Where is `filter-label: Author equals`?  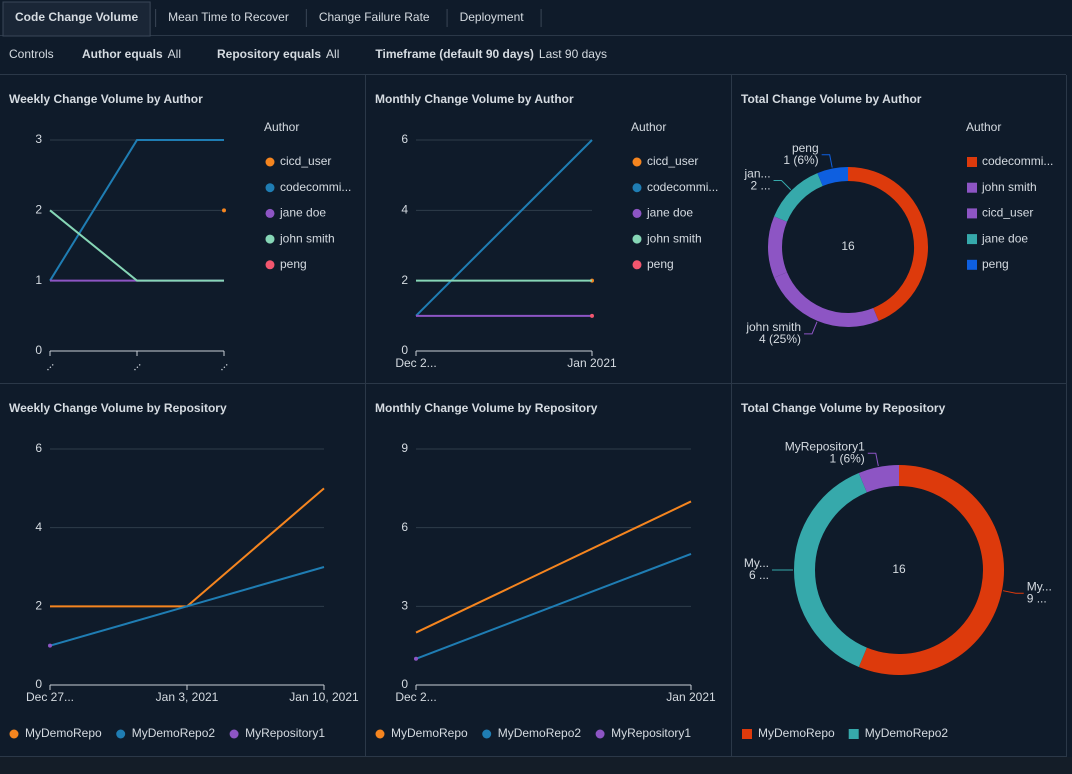
filter-label: Author equals is located at coordinates (122, 54).